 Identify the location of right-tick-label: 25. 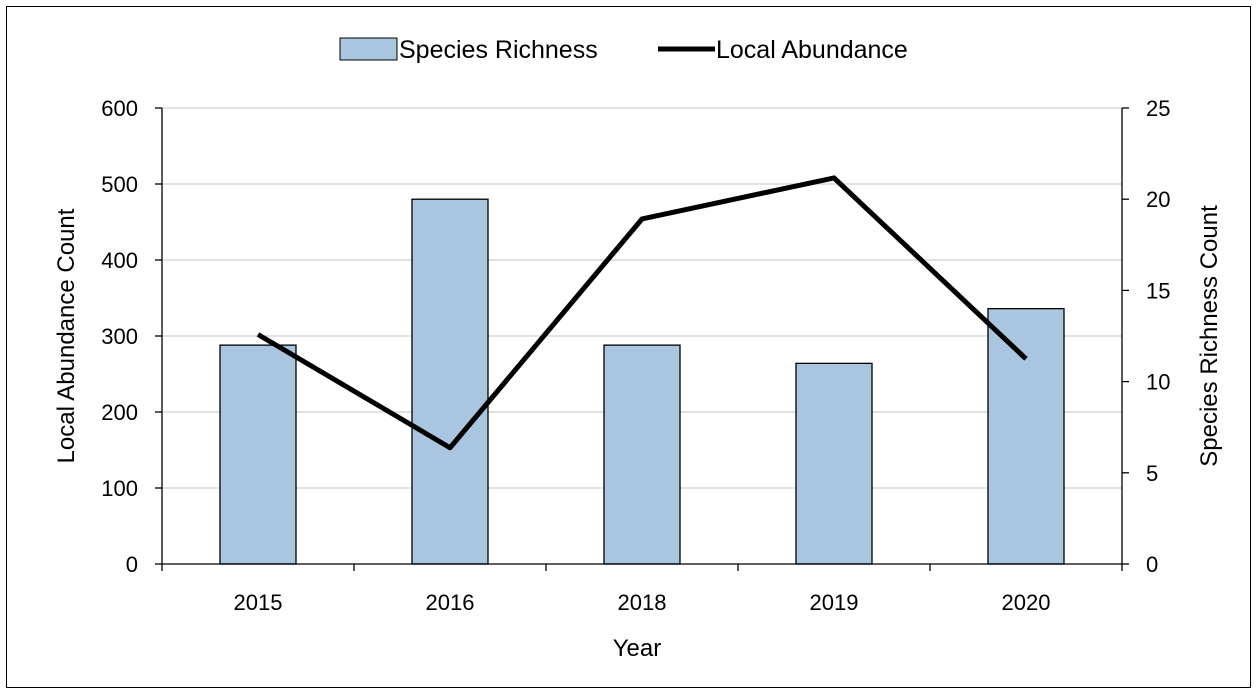
(1158, 108).